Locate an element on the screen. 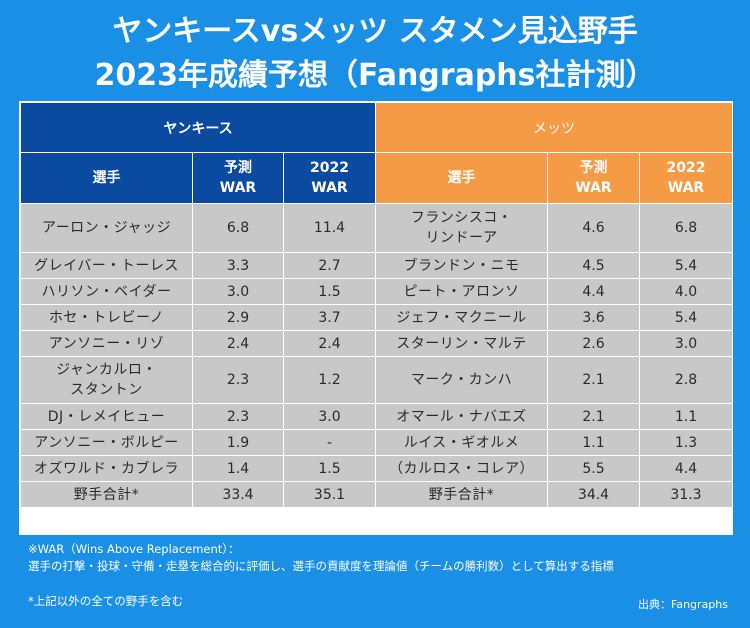 The height and width of the screenshot is (628, 750). col-header-prev-mets: 2022 WAR is located at coordinates (686, 178).